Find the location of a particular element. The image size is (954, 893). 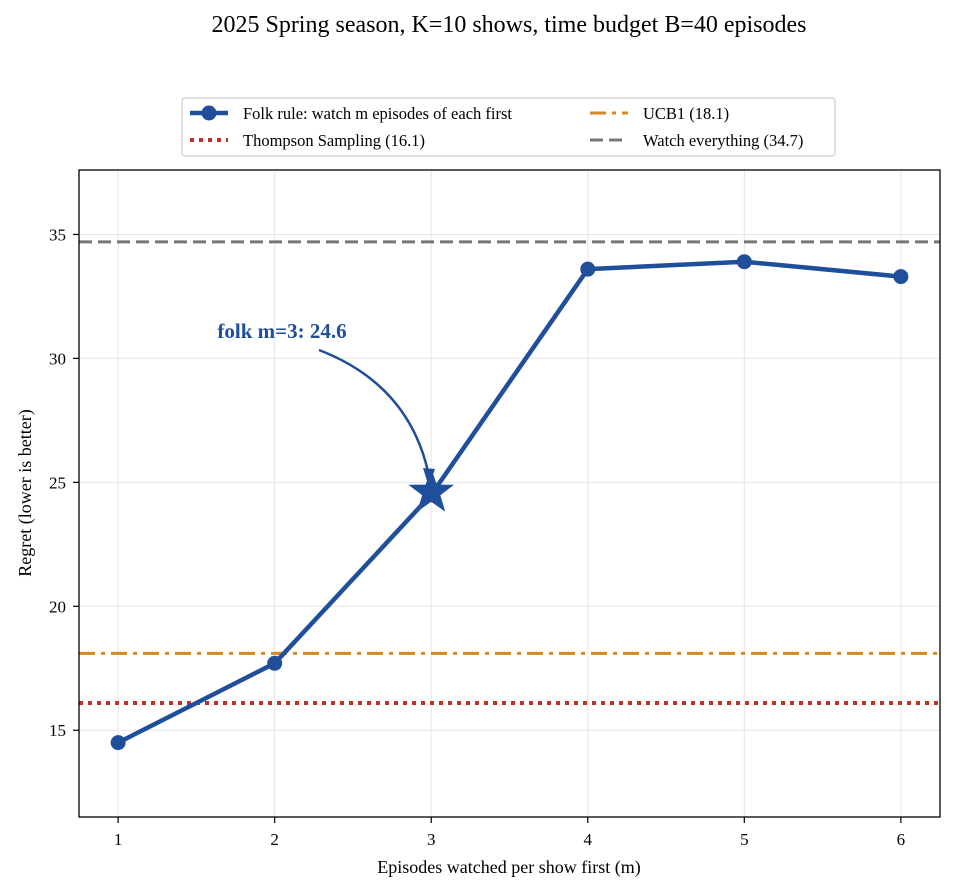

x-axis-label: Episodes watched per show first (m) is located at coordinates (508, 867).